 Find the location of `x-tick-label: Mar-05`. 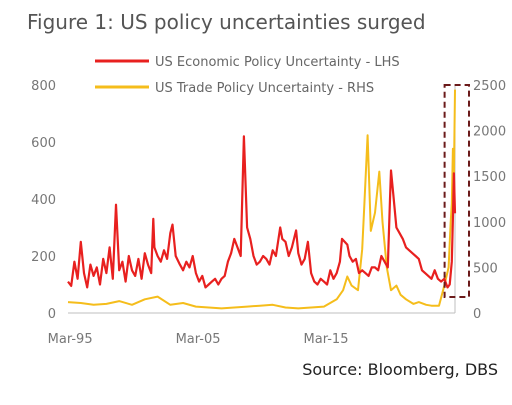

x-tick-label: Mar-05 is located at coordinates (198, 339).